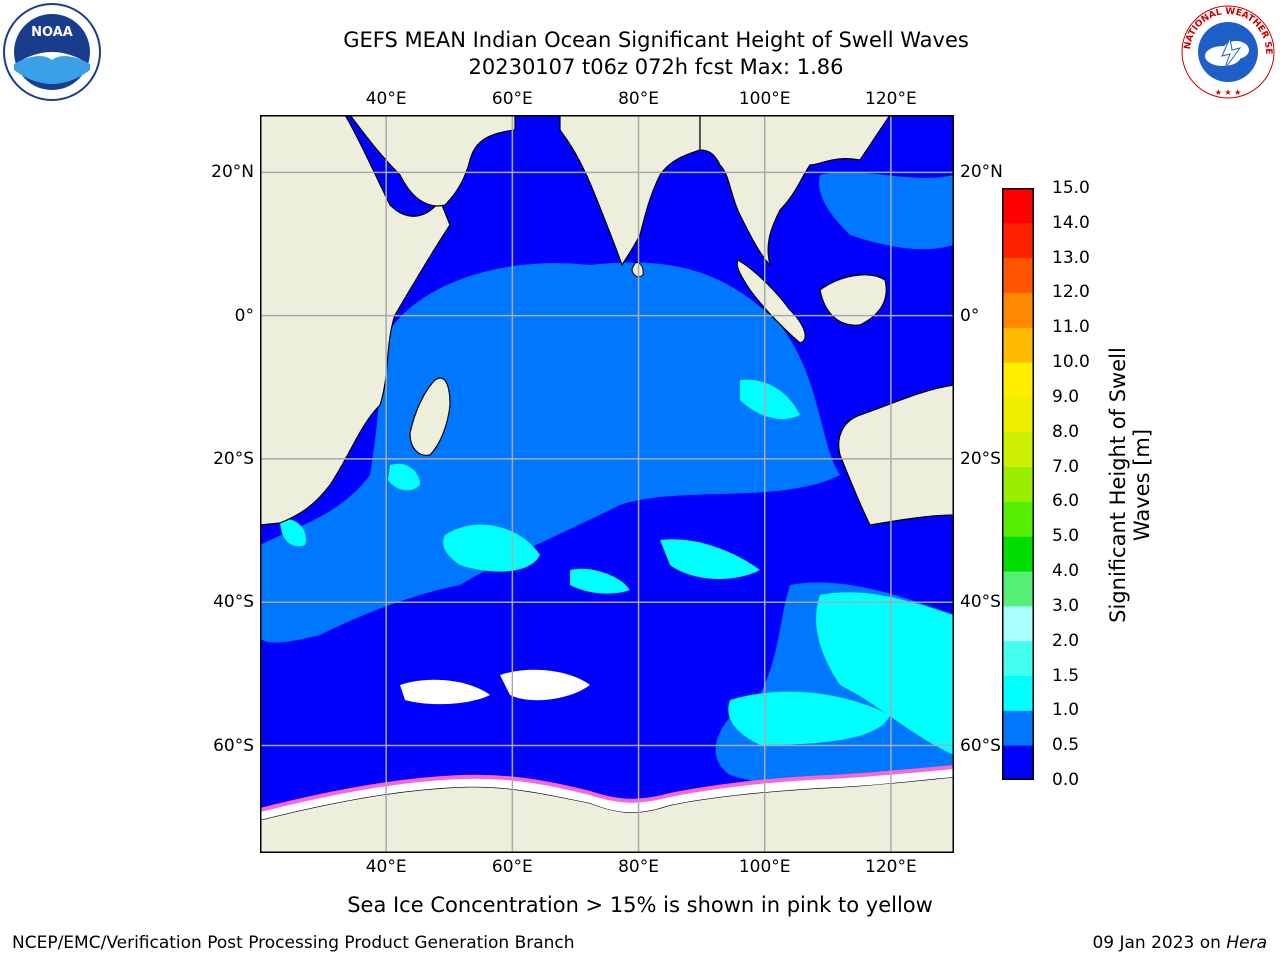  Describe the element at coordinates (1066, 571) in the screenshot. I see `colorbar-tick-label: 4.0` at that location.